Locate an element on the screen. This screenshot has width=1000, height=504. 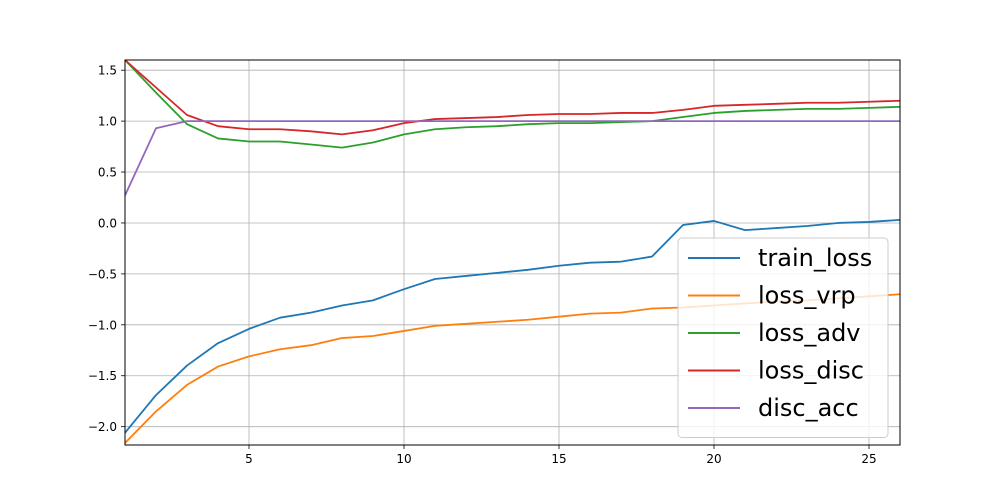
y-tick-label: 1.5 is located at coordinates (107, 71).